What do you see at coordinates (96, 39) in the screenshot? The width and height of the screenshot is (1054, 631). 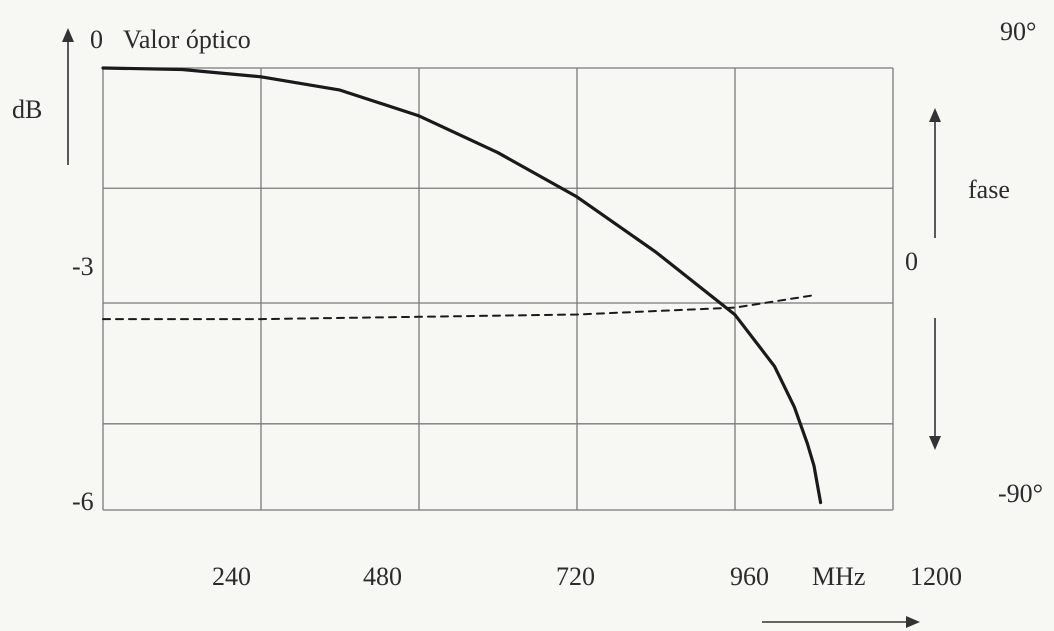 I see `y-tick-0: 0` at bounding box center [96, 39].